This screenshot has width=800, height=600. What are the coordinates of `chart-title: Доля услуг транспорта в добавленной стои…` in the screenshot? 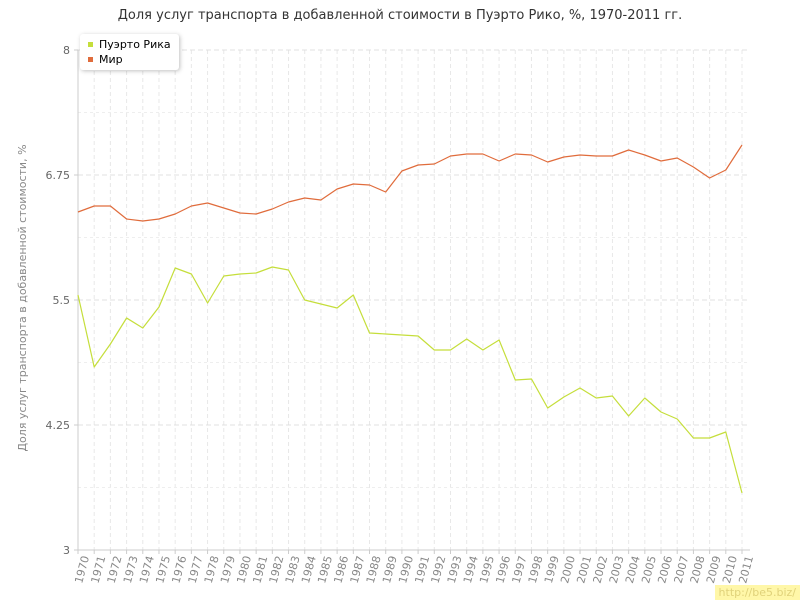 It's located at (400, 15).